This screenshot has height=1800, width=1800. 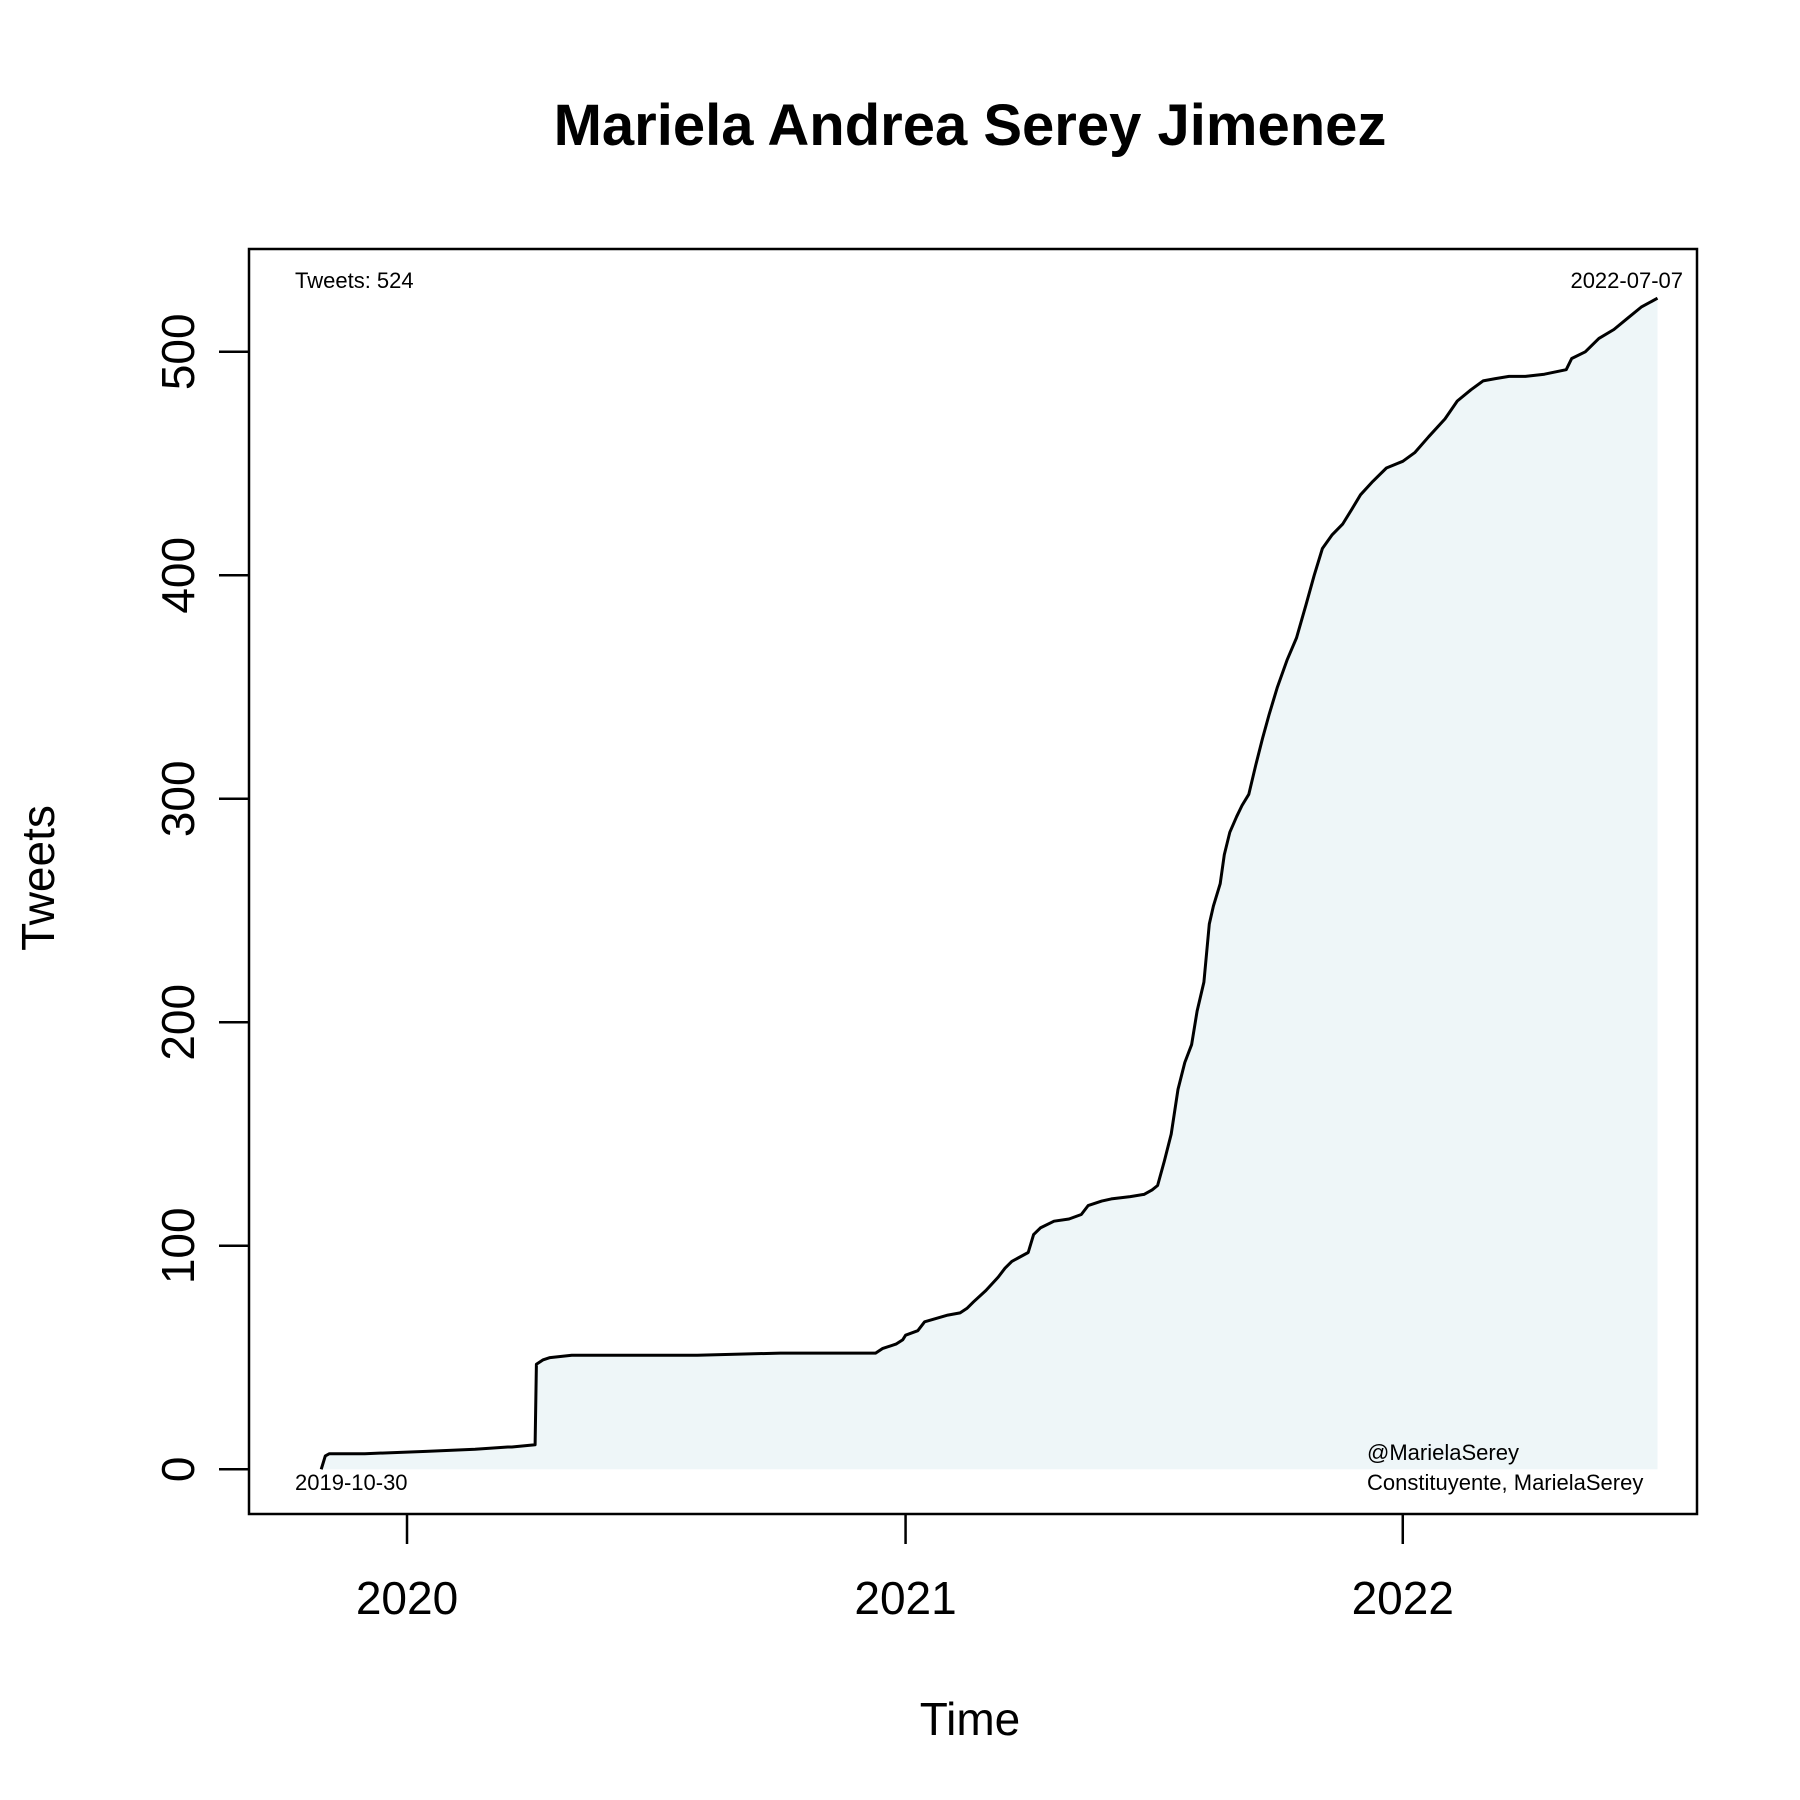 I want to click on x-axis: 2020 2021 2022, so click(x=905, y=1569).